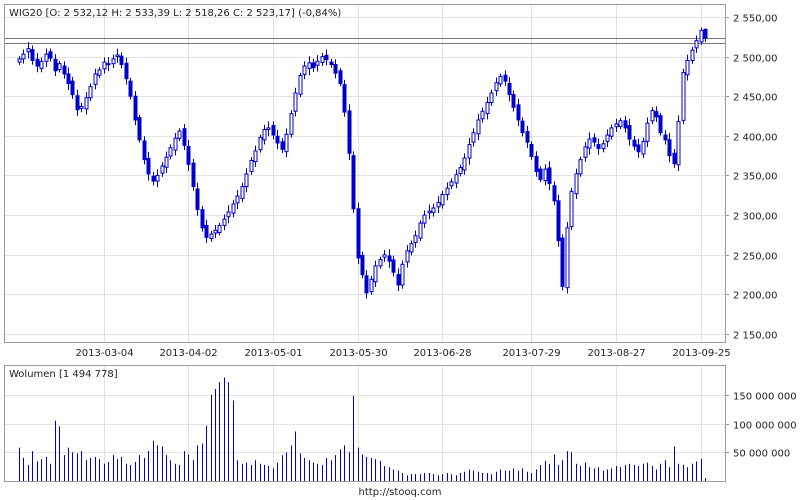 The height and width of the screenshot is (500, 800). What do you see at coordinates (755, 98) in the screenshot?
I see `price-tick-label: 2 450,00` at bounding box center [755, 98].